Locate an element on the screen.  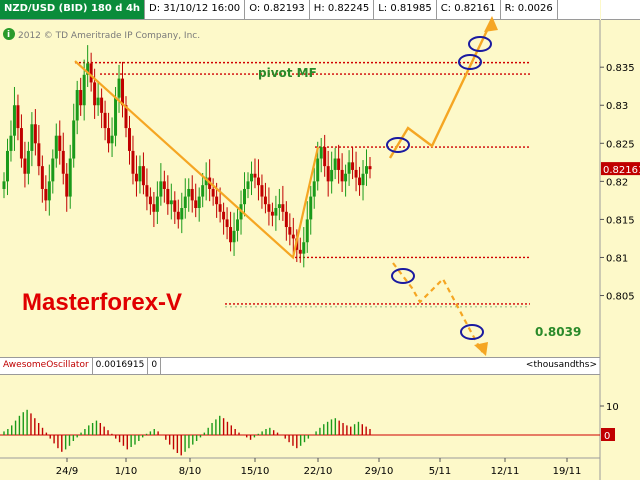
symbol-label: NZD/USD (BID) 180 d 4h is located at coordinates (73, 9).